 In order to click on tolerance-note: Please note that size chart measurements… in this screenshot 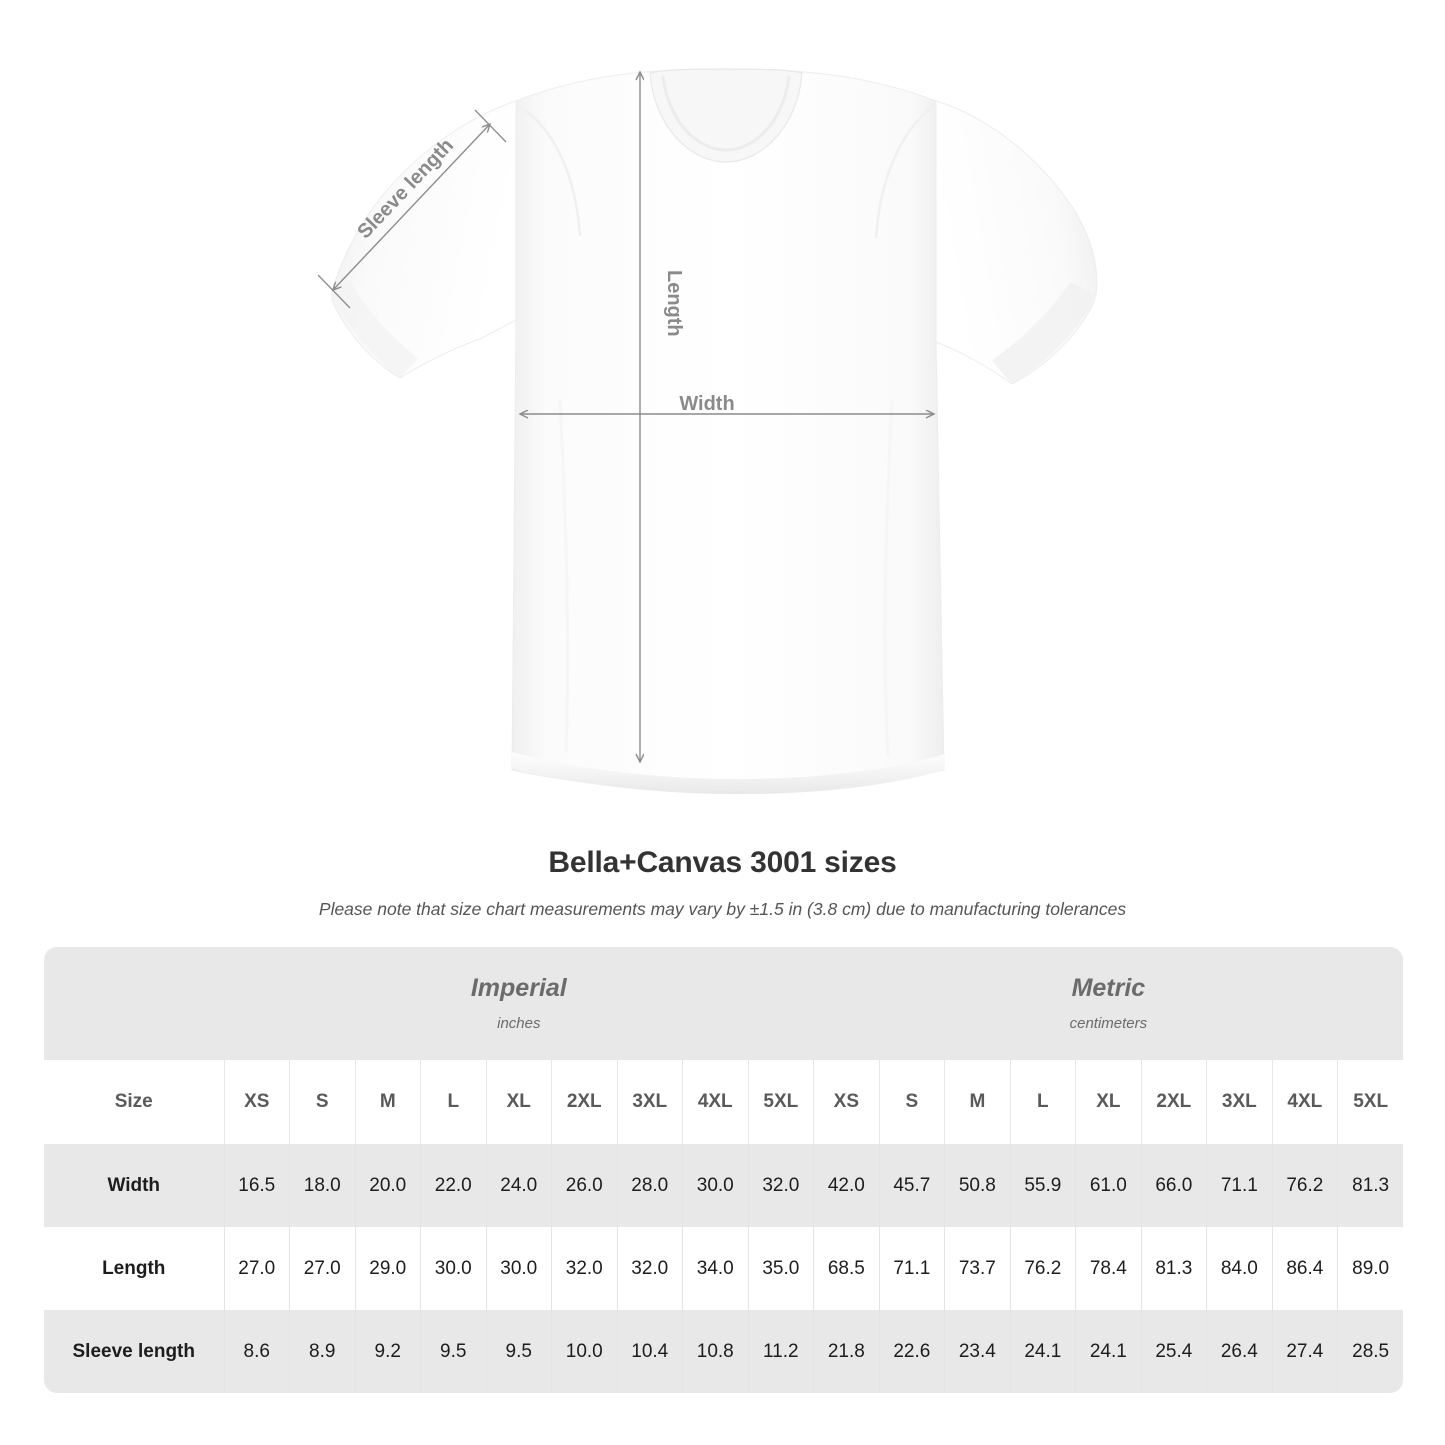, I will do `click(722, 909)`.